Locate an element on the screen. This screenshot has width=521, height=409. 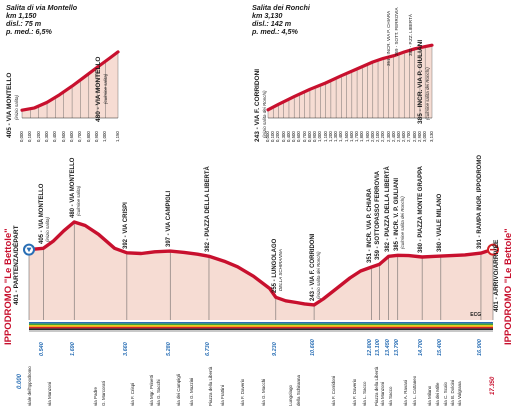
street-label: via C. Scalo is located at coordinates (446, 393).